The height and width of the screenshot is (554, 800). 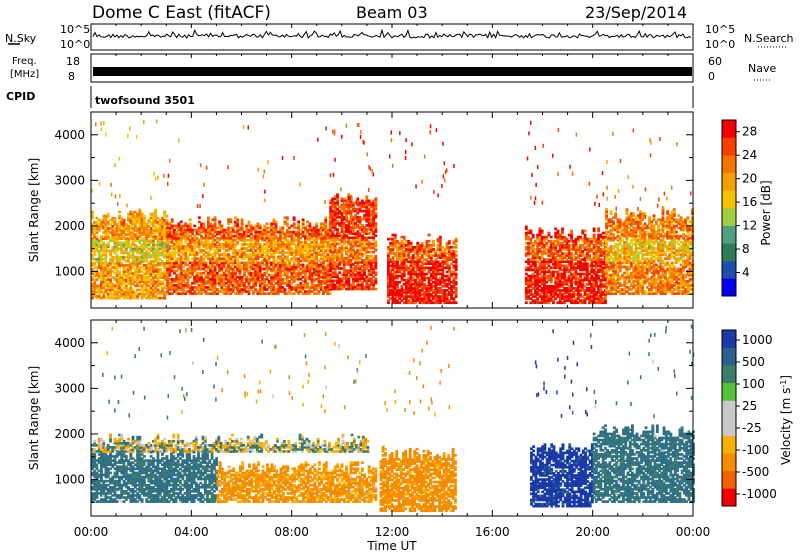 I want to click on cpid-program: twofsound 3501, so click(x=145, y=100).